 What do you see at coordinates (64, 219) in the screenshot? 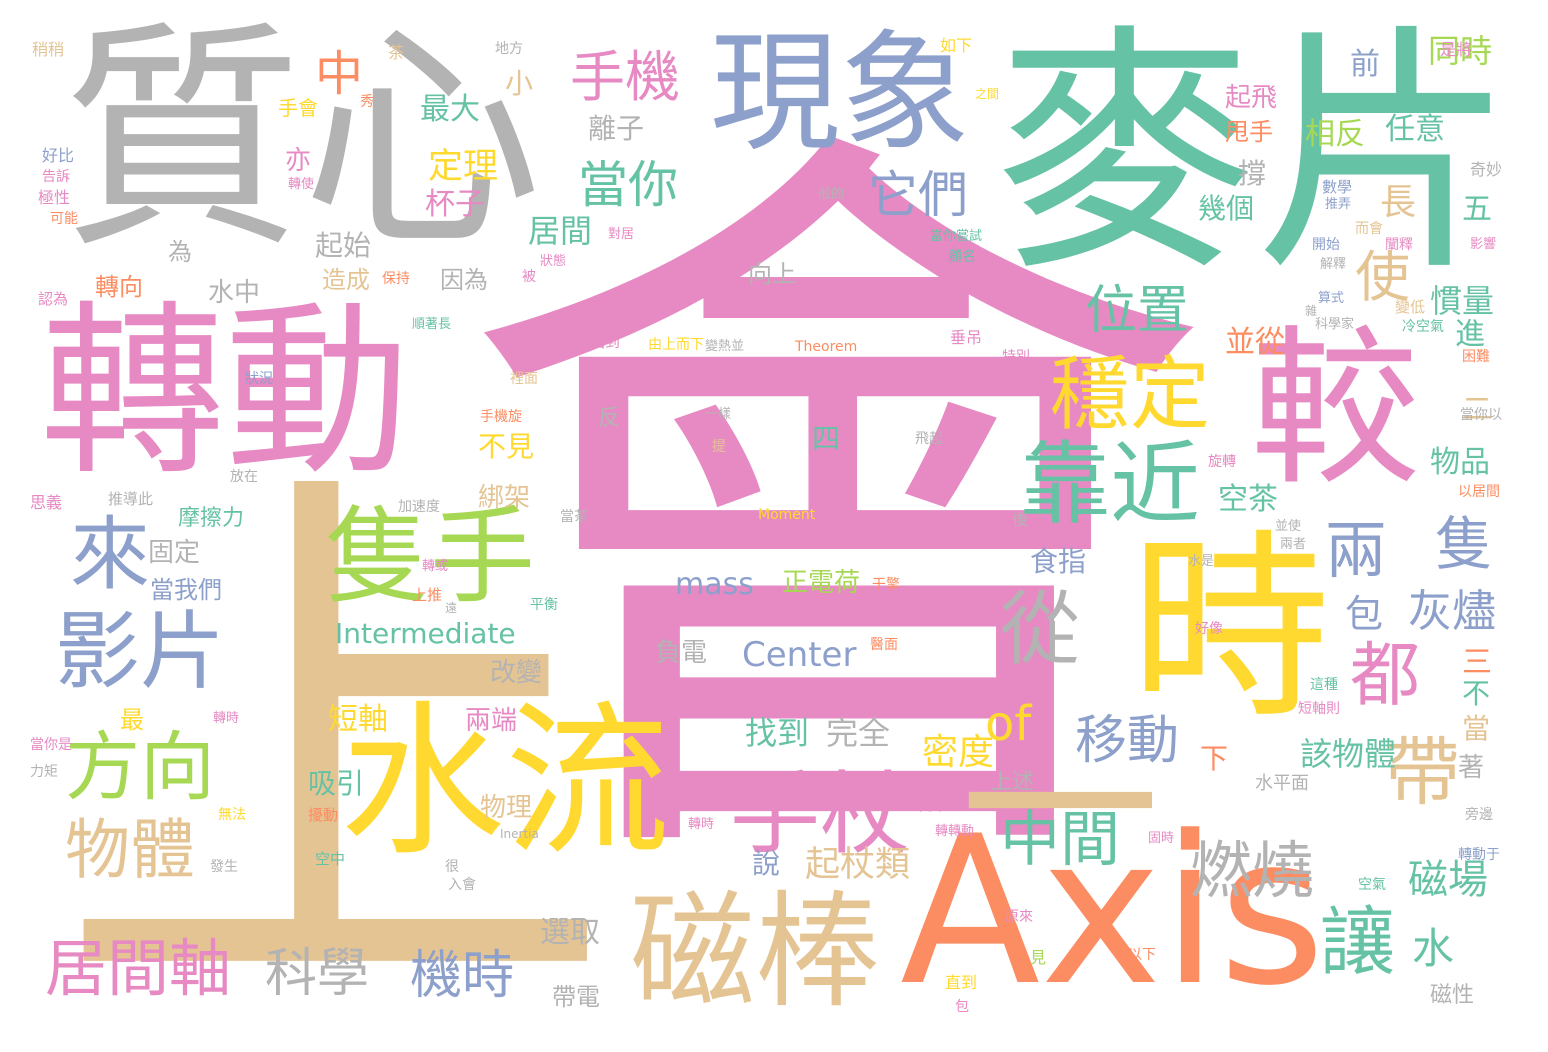
I see `word-cloud-word: 可能` at bounding box center [64, 219].